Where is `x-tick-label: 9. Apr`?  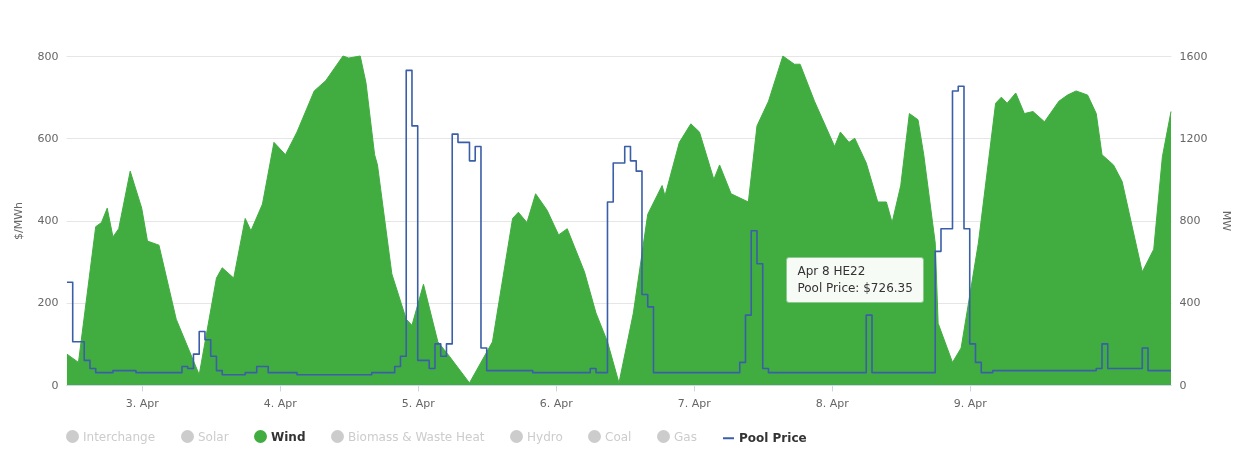 x-tick-label: 9. Apr is located at coordinates (970, 403).